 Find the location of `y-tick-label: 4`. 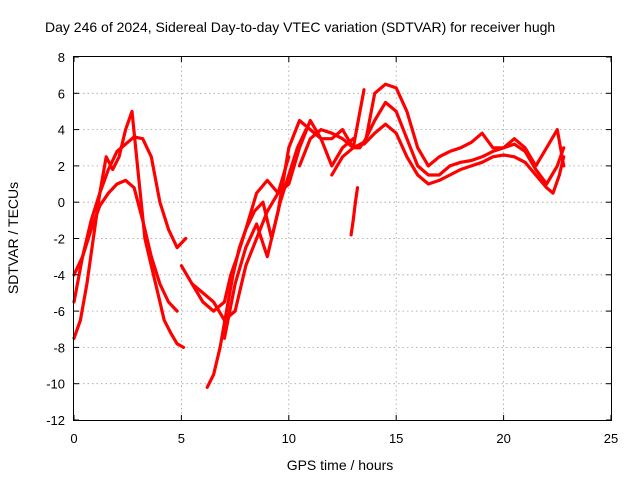

y-tick-label: 4 is located at coordinates (61, 130).